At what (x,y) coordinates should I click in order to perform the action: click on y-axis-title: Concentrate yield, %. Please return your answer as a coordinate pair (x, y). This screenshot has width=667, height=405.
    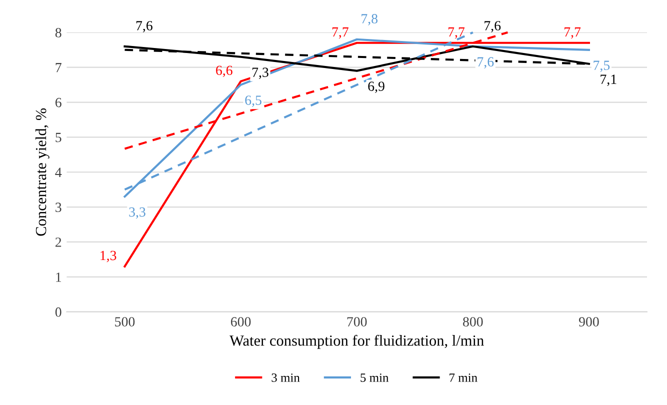
    Looking at the image, I should click on (42, 172).